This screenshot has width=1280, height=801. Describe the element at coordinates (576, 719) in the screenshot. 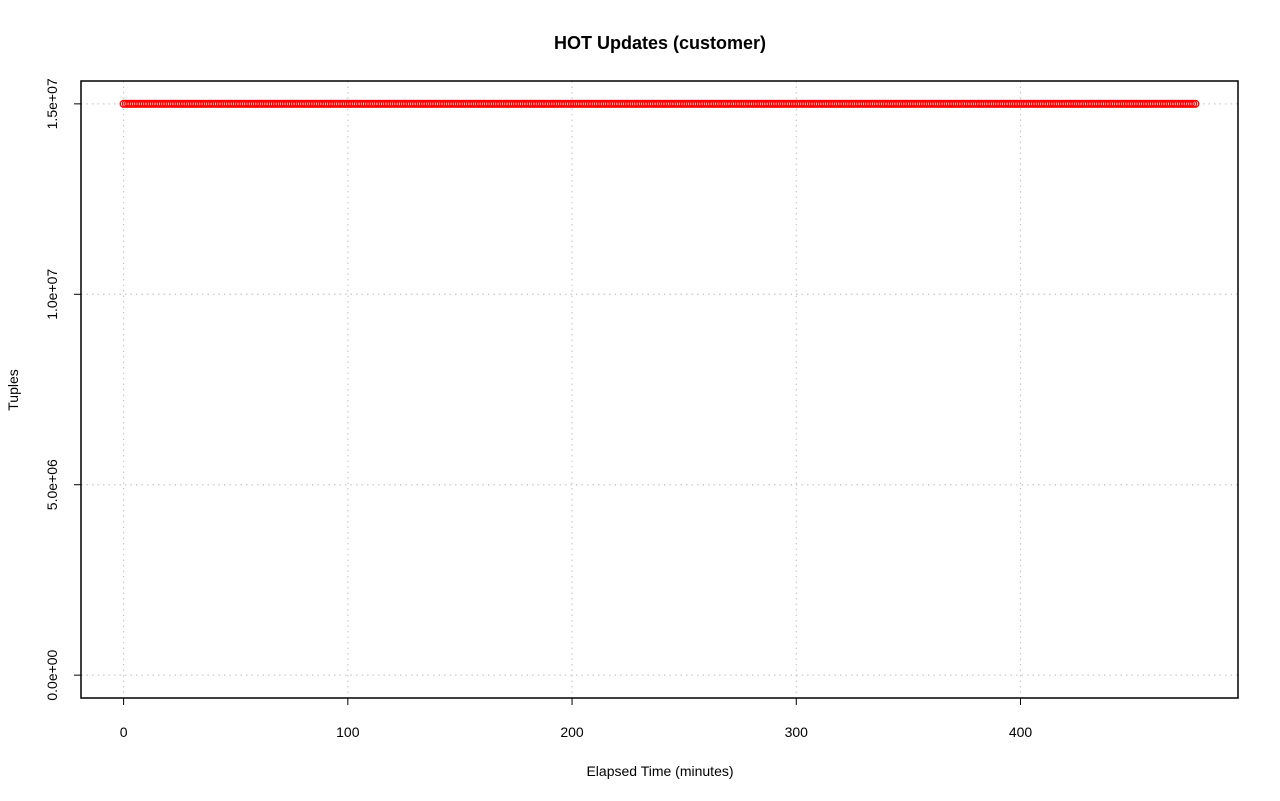

I see `x-axis: 0 100 200 300 400` at that location.